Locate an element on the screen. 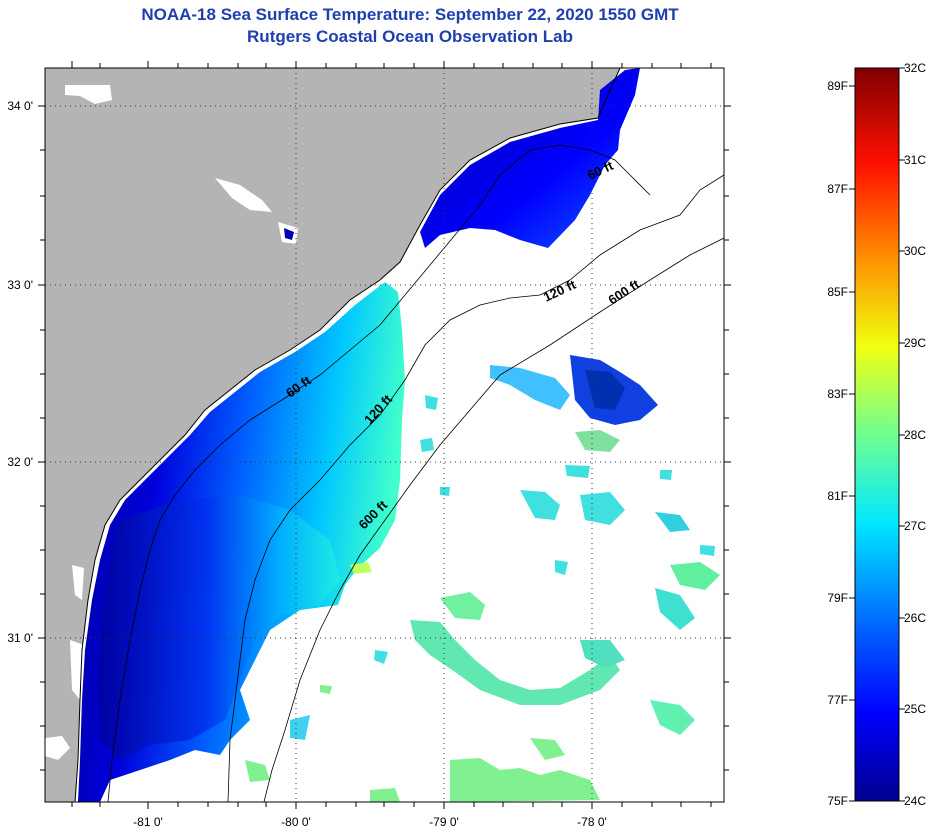  top-ticks is located at coordinates (391, 64).